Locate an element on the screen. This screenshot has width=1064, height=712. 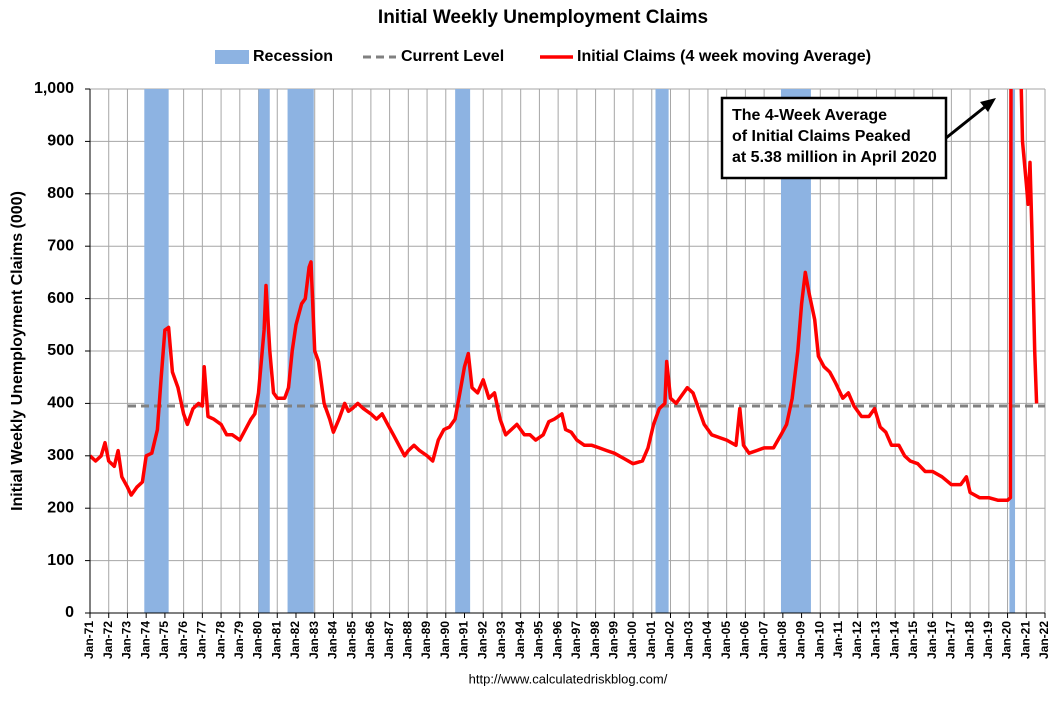
x-tick-label: Jan-90 is located at coordinates (445, 640).